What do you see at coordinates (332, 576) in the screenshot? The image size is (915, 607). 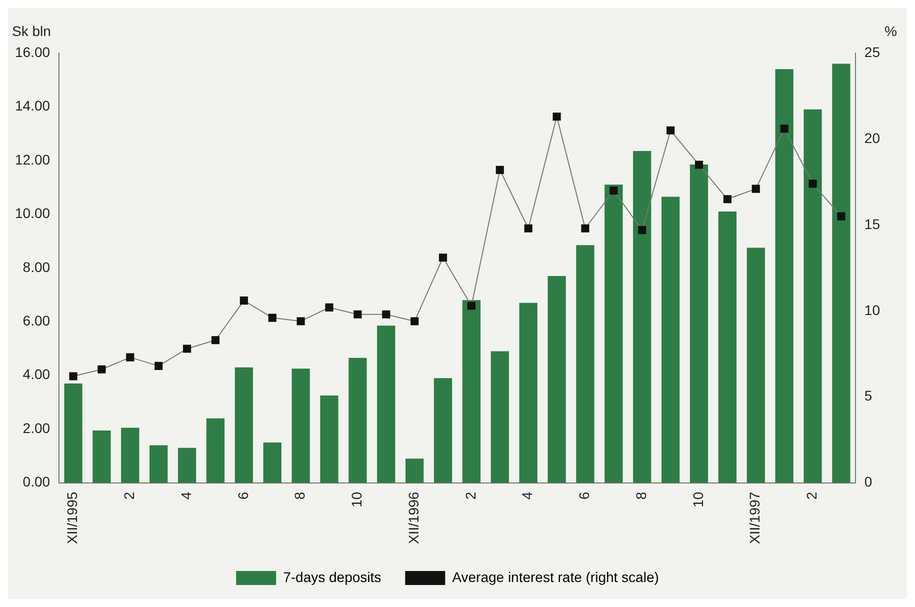 I see `legend-label: 7-days deposits` at bounding box center [332, 576].